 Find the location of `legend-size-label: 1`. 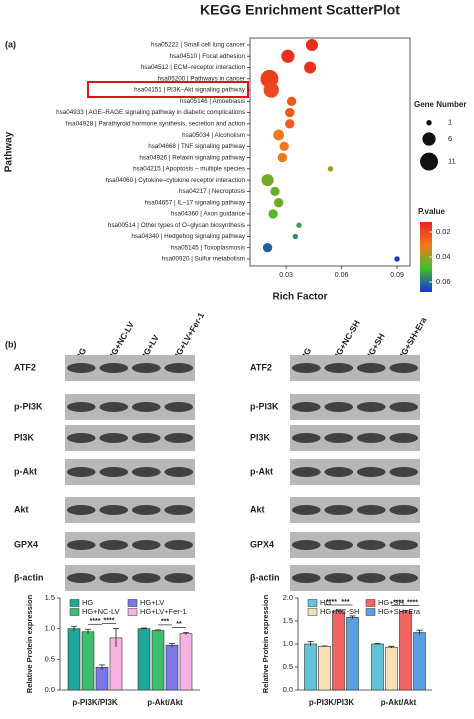

legend-size-label: 1 is located at coordinates (450, 122).